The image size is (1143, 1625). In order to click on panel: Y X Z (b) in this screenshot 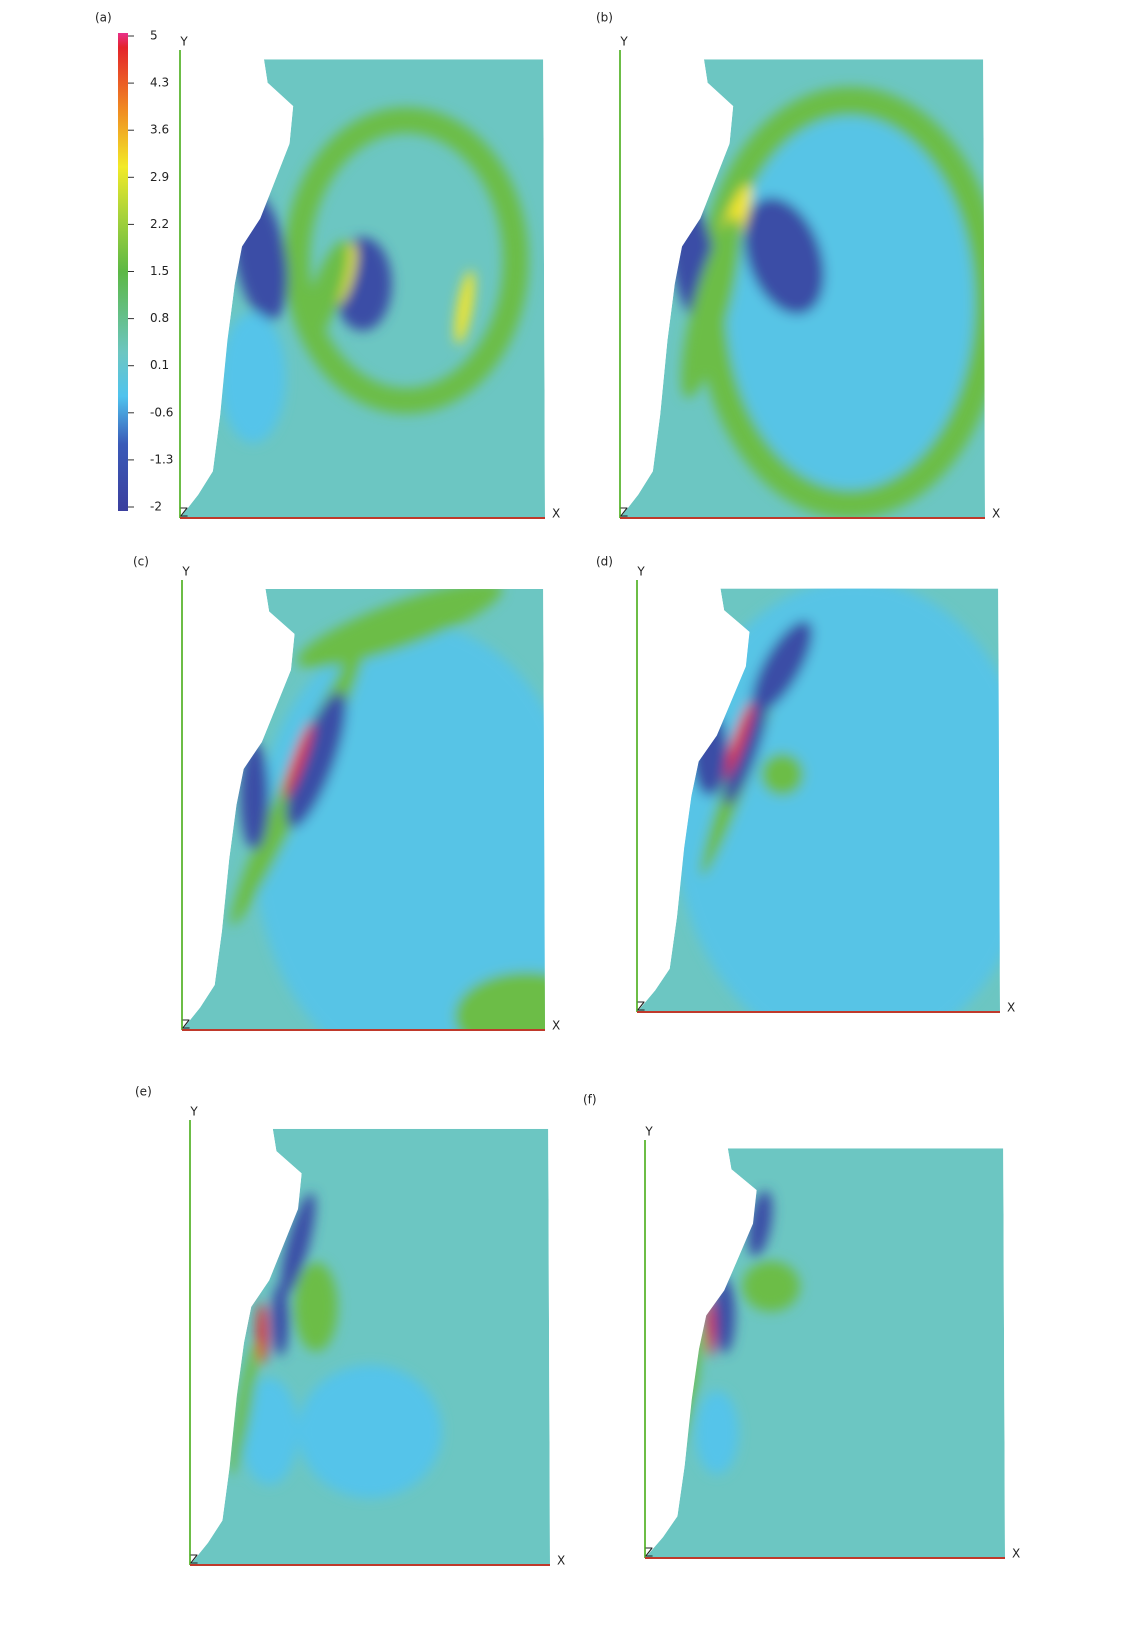, I will do `click(798, 266)`.